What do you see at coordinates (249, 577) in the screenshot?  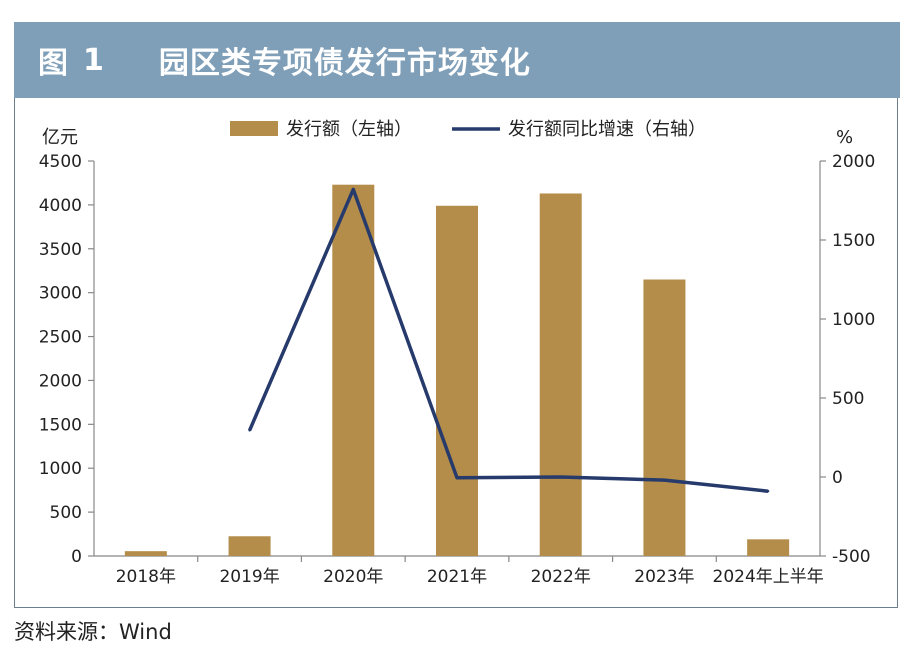 I see `x-axis-tick-label: 2019年` at bounding box center [249, 577].